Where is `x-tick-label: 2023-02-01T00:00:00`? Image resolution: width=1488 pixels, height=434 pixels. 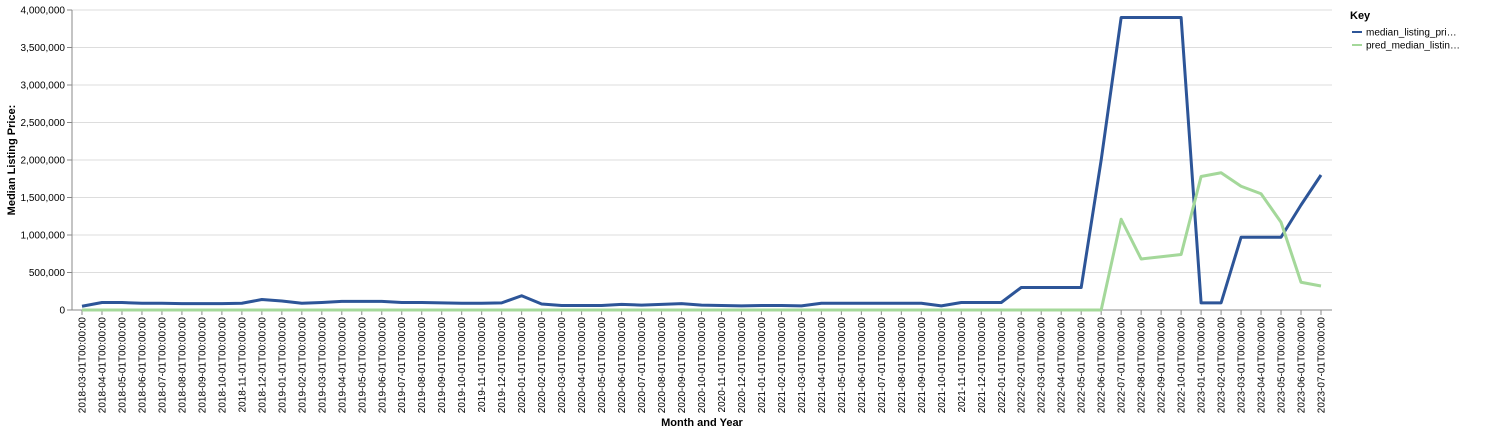
x-tick-label: 2023-02-01T00:00:00 is located at coordinates (1222, 365).